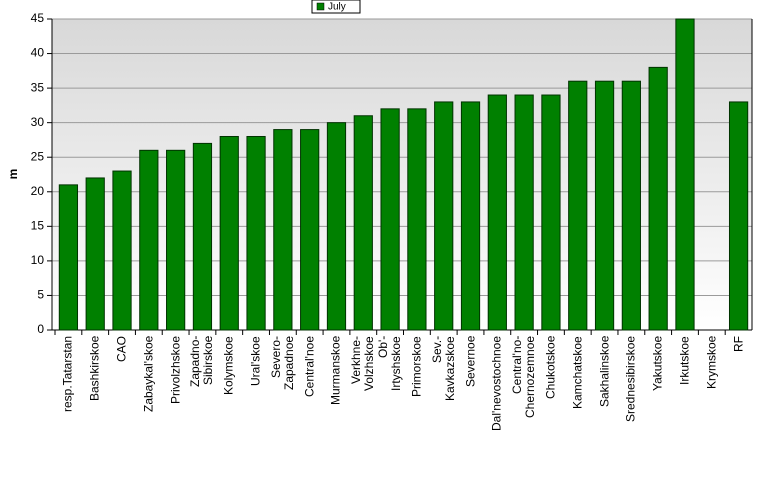 The height and width of the screenshot is (479, 777). I want to click on x-tick-label: Sakhalinskoe, so click(604, 372).